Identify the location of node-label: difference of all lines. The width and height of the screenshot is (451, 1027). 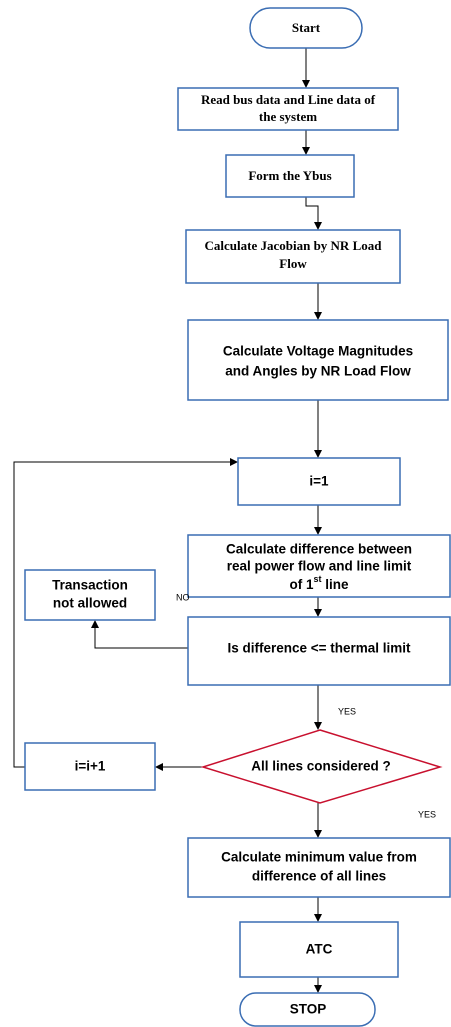
(319, 876).